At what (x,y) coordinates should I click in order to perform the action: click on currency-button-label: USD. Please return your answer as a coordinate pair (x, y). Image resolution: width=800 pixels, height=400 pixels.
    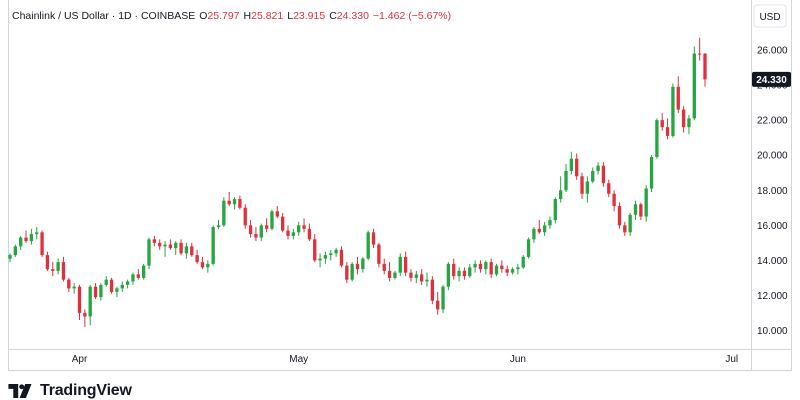
    Looking at the image, I should click on (769, 17).